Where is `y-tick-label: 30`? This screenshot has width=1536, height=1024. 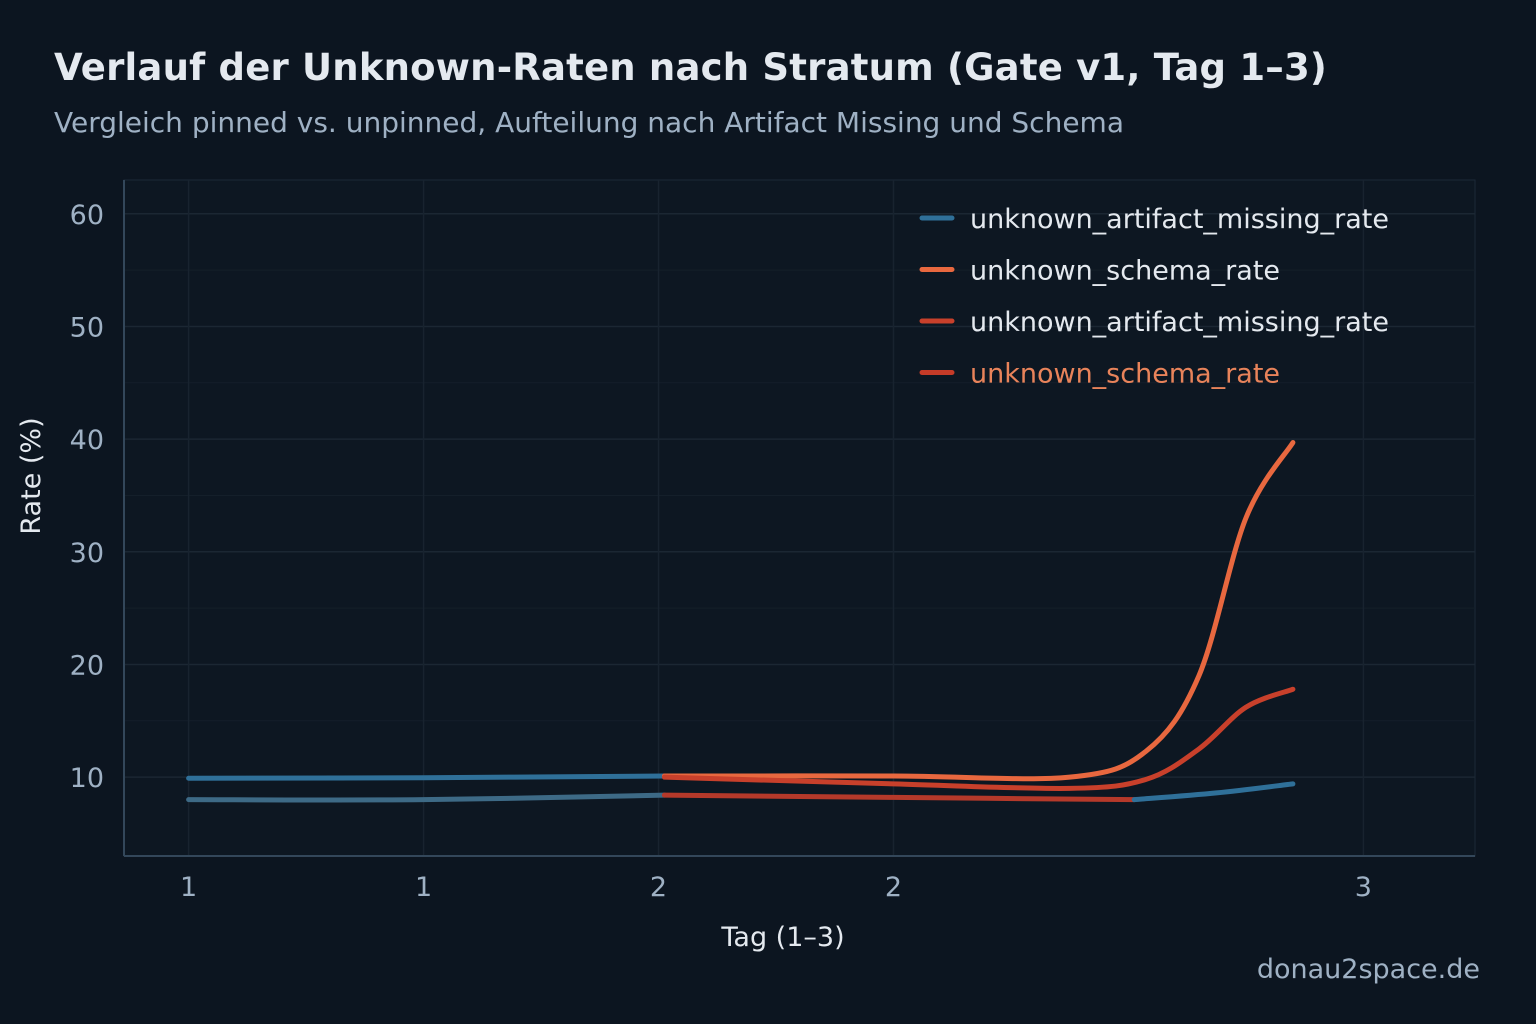
y-tick-label: 30 is located at coordinates (87, 553).